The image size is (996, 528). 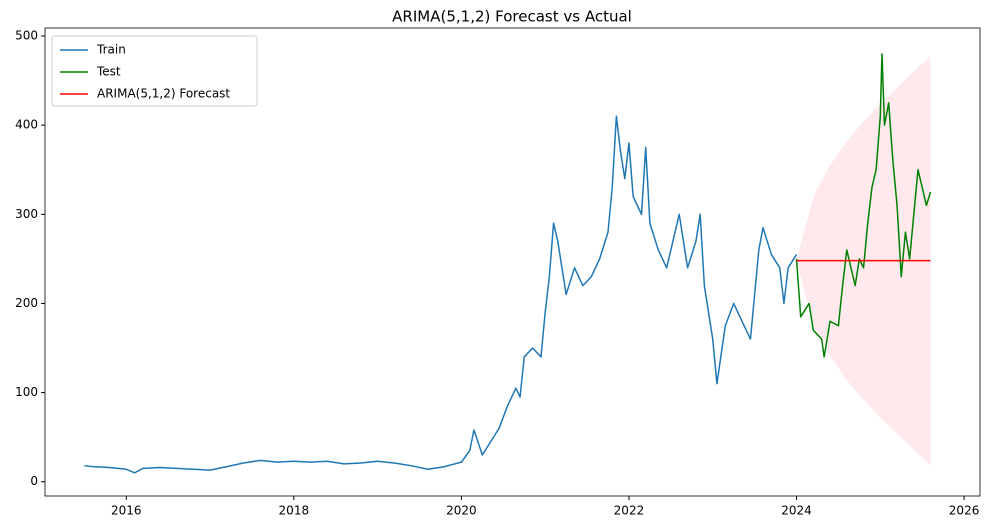 What do you see at coordinates (26, 214) in the screenshot?
I see `y-tick-label: 300` at bounding box center [26, 214].